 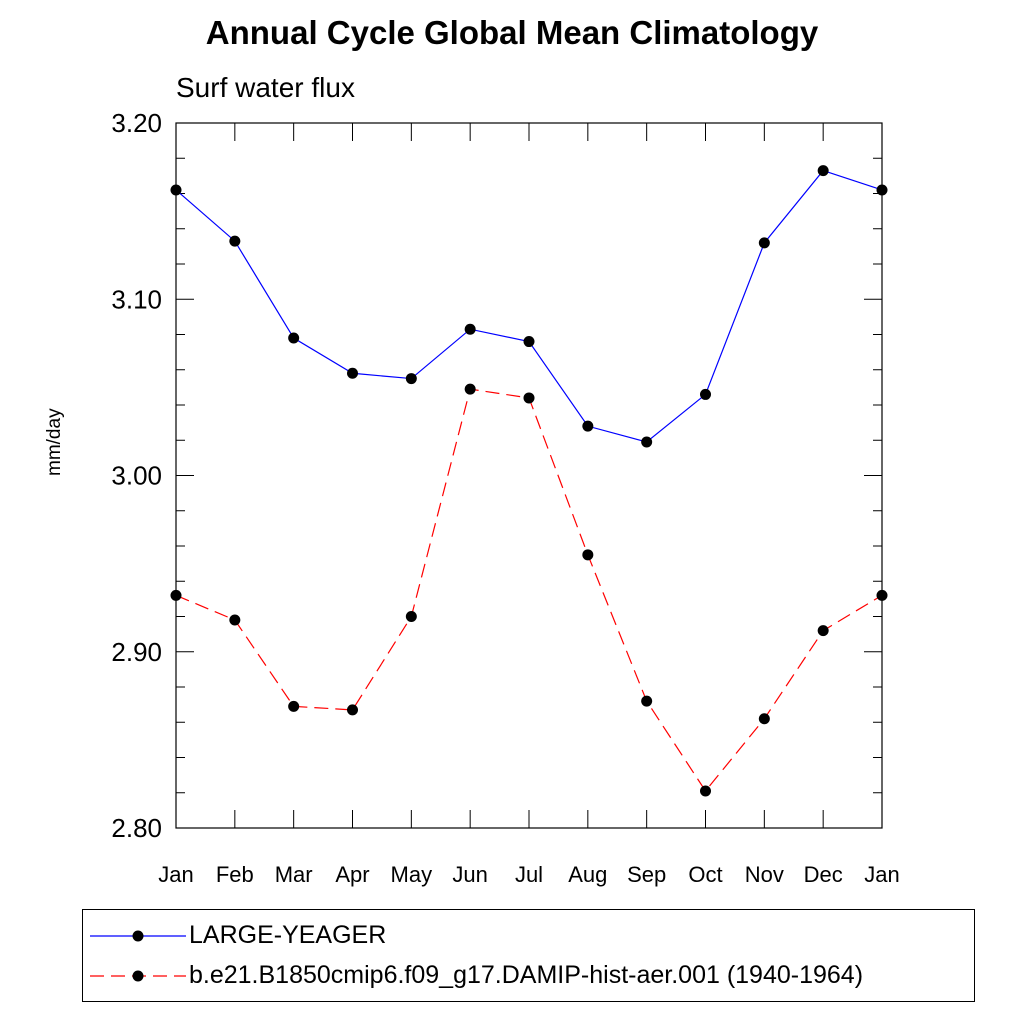 What do you see at coordinates (136, 652) in the screenshot?
I see `y-tick-label: 2.90` at bounding box center [136, 652].